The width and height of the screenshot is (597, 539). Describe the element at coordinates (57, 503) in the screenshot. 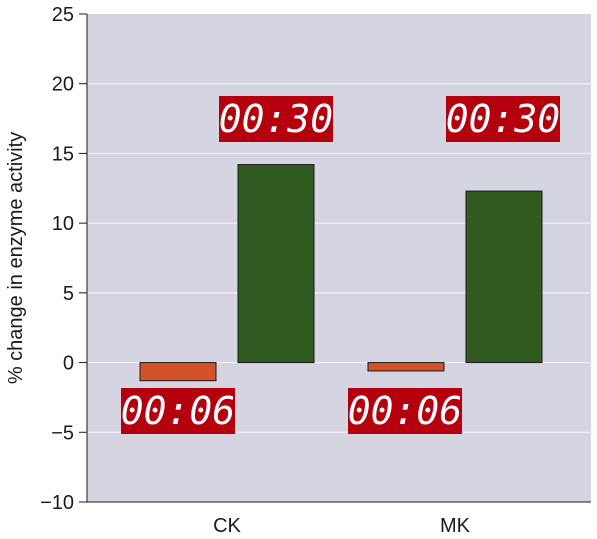

I see `y-tick-label: −10` at that location.